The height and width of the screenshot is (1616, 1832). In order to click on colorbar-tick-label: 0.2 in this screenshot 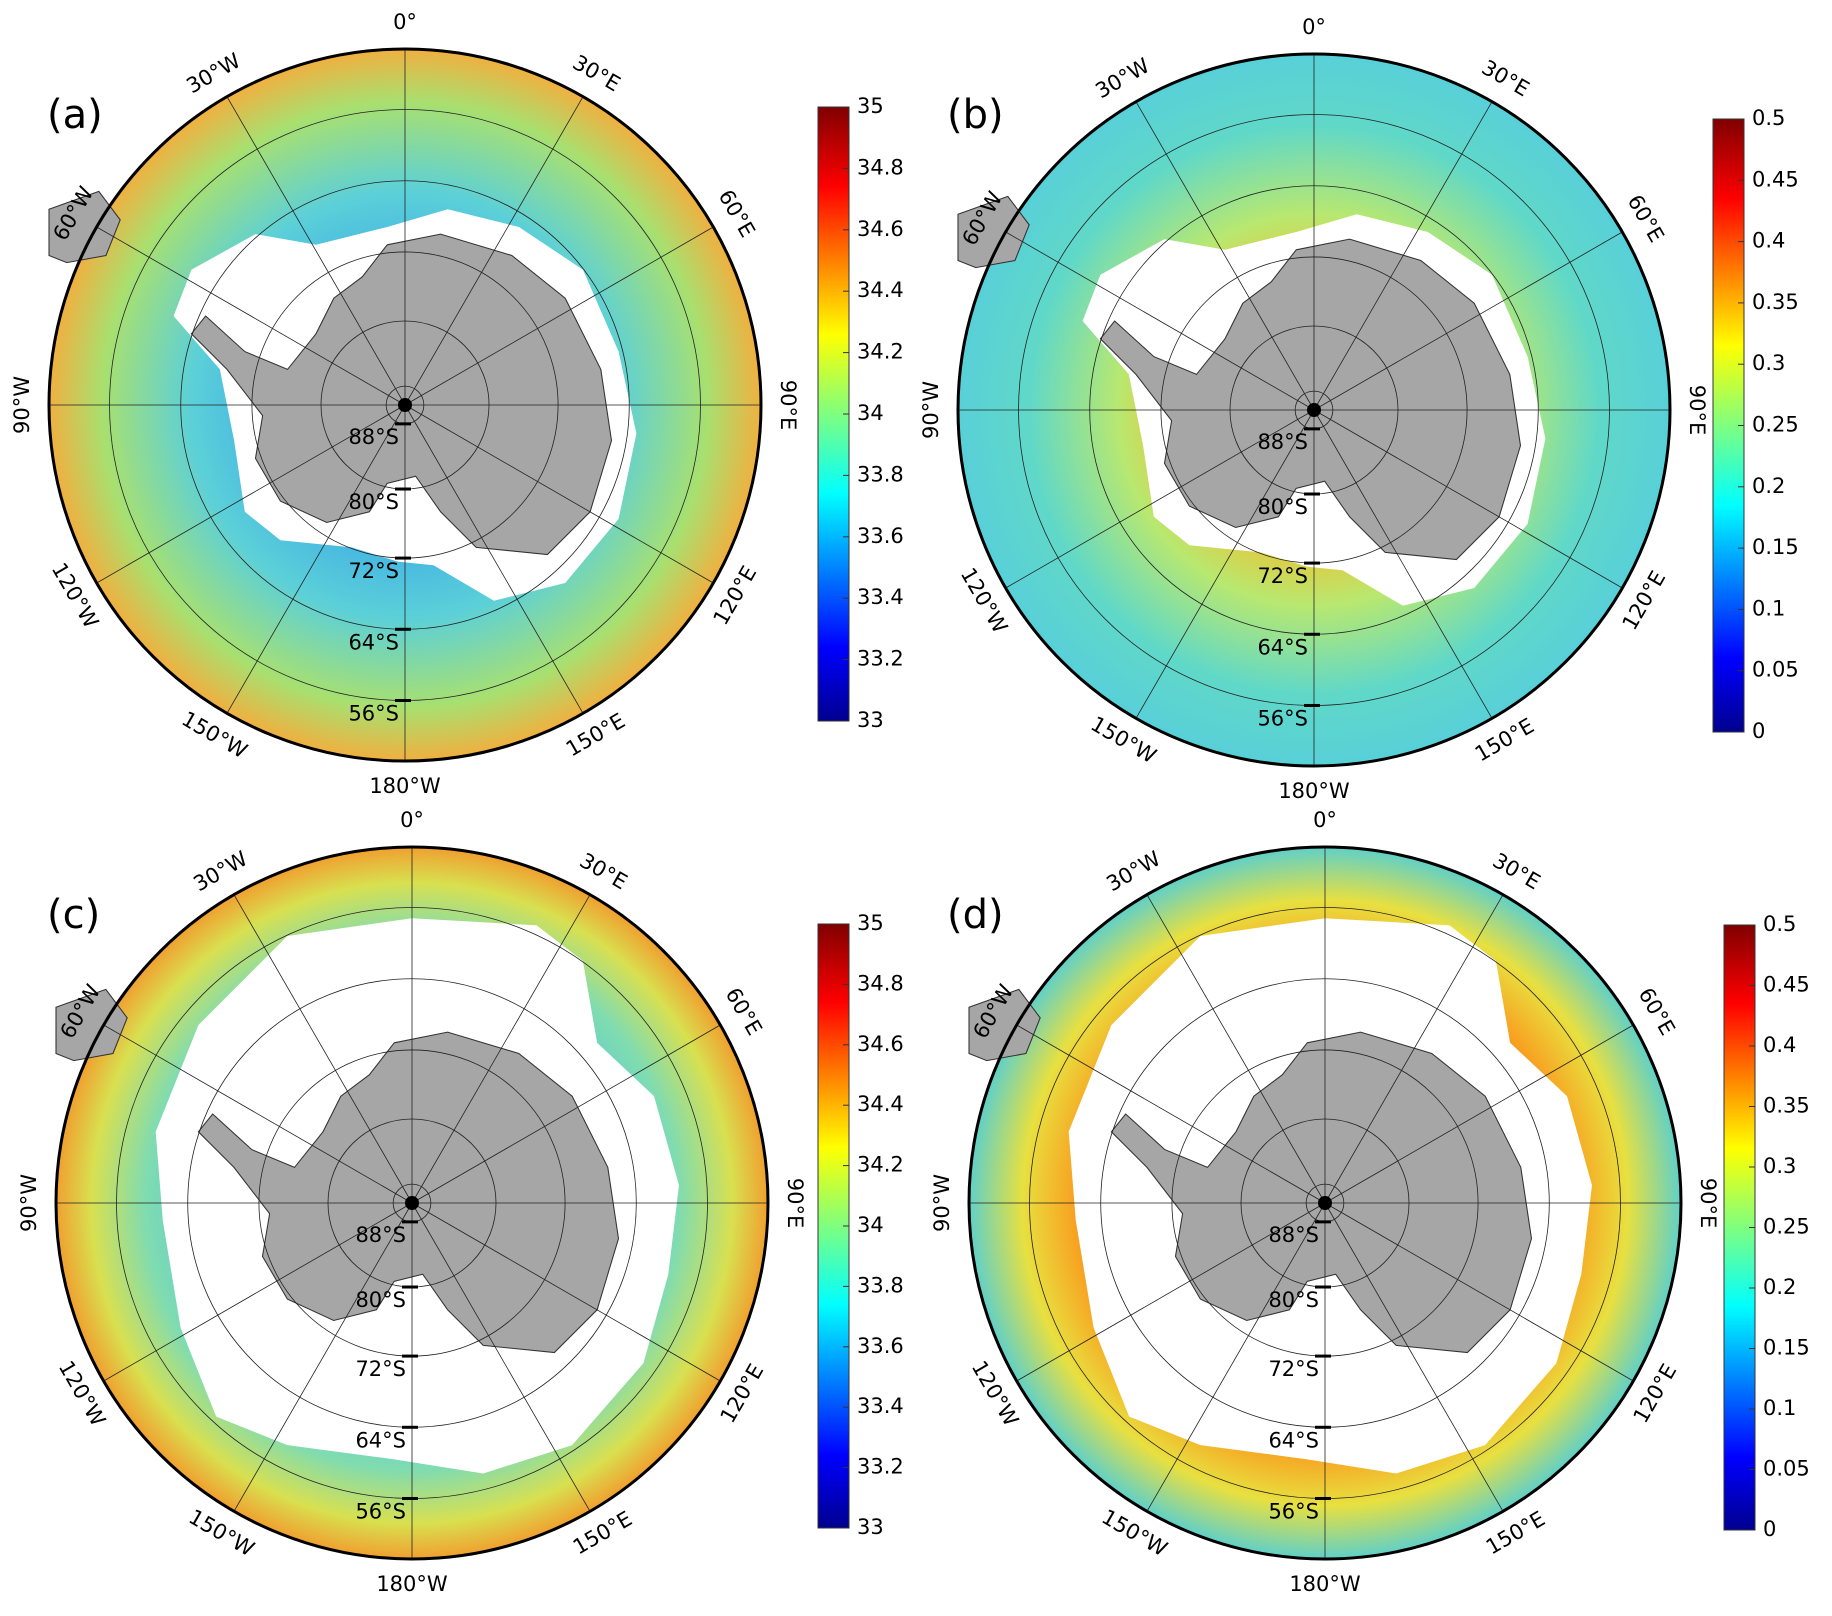, I will do `click(1768, 486)`.